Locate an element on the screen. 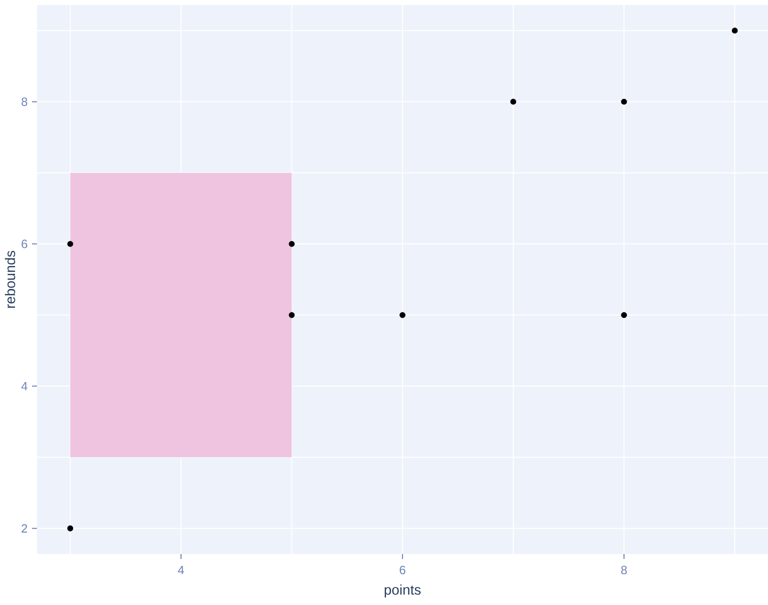 The image size is (768, 605). y-tick-label: 4 is located at coordinates (24, 386).